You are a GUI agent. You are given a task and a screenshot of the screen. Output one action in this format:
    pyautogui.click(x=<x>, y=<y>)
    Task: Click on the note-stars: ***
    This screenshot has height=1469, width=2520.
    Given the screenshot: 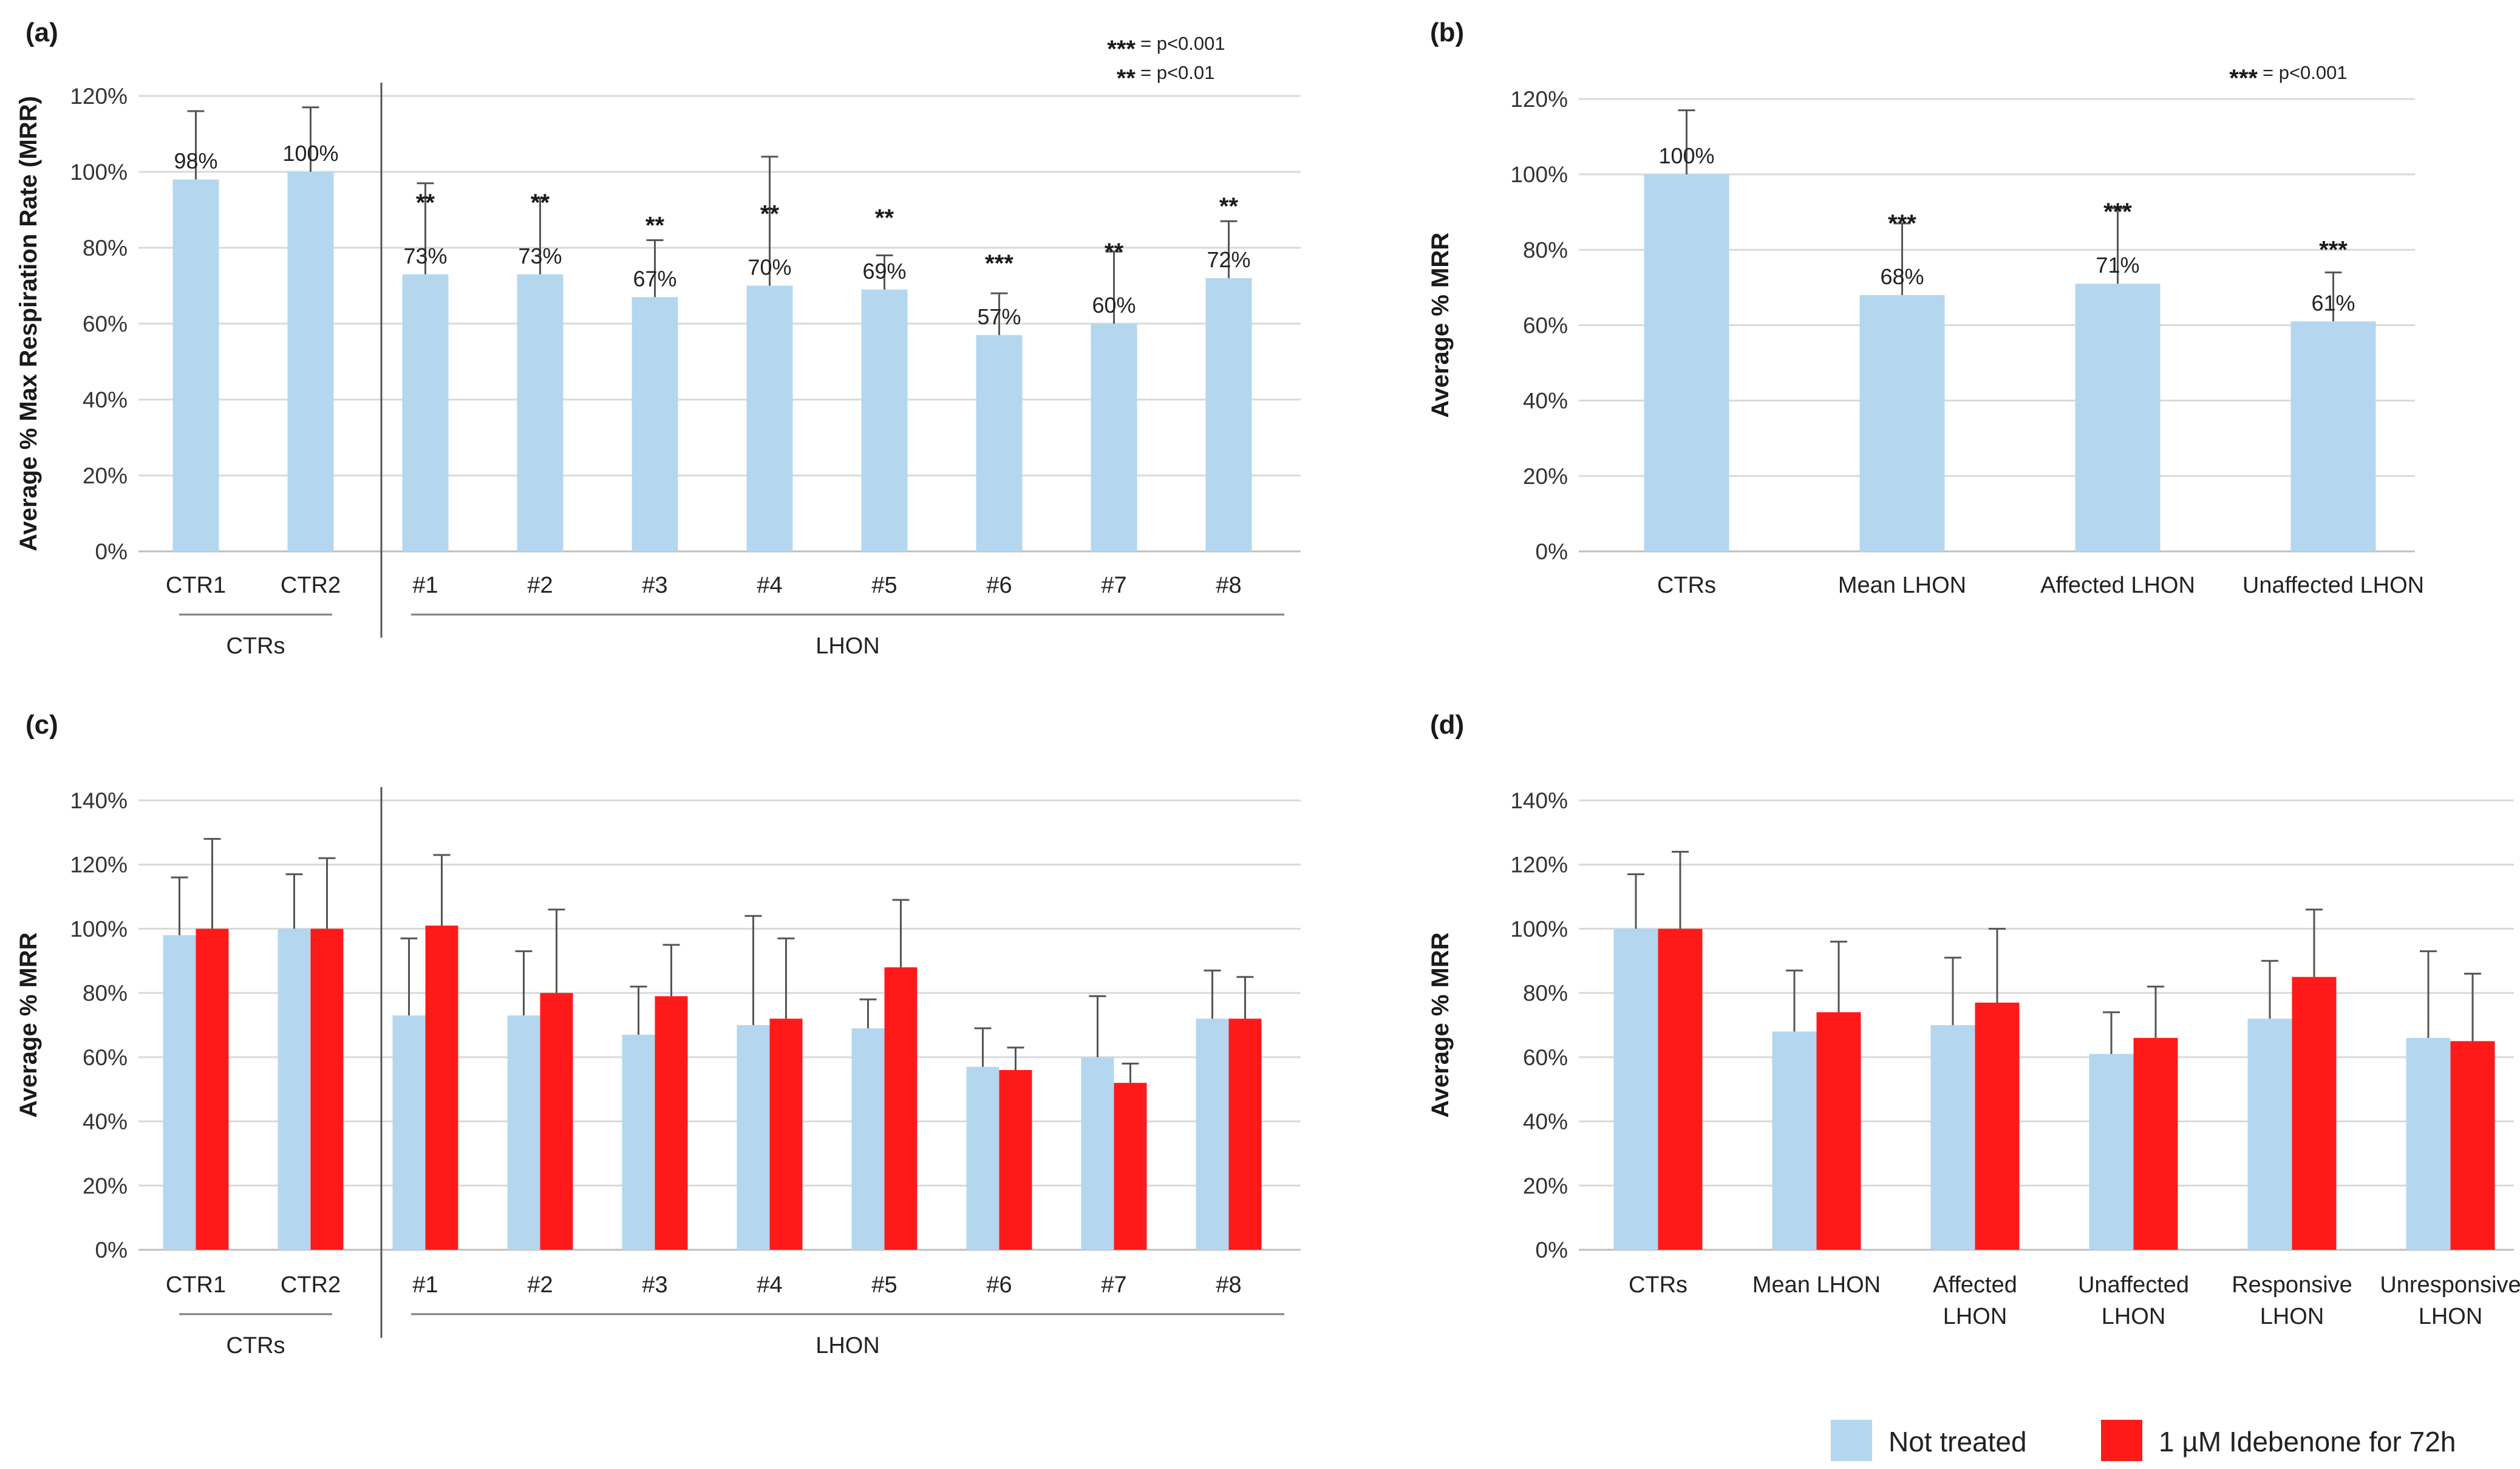 What is the action you would take?
    pyautogui.click(x=2243, y=78)
    